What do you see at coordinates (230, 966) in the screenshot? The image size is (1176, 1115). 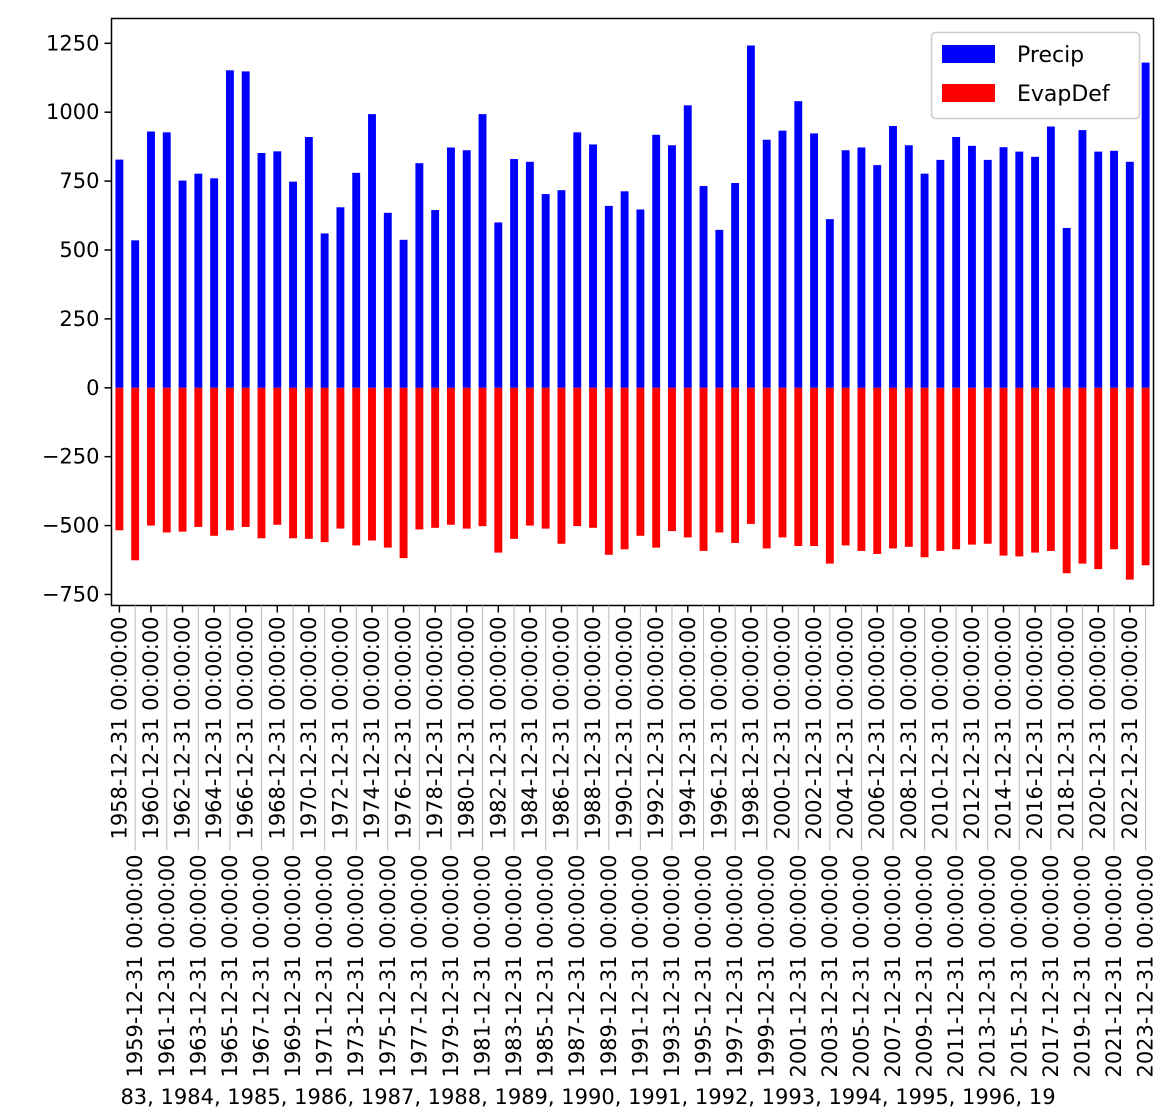 I see `x-tick-label: 1965-12-31 00:00:00` at bounding box center [230, 966].